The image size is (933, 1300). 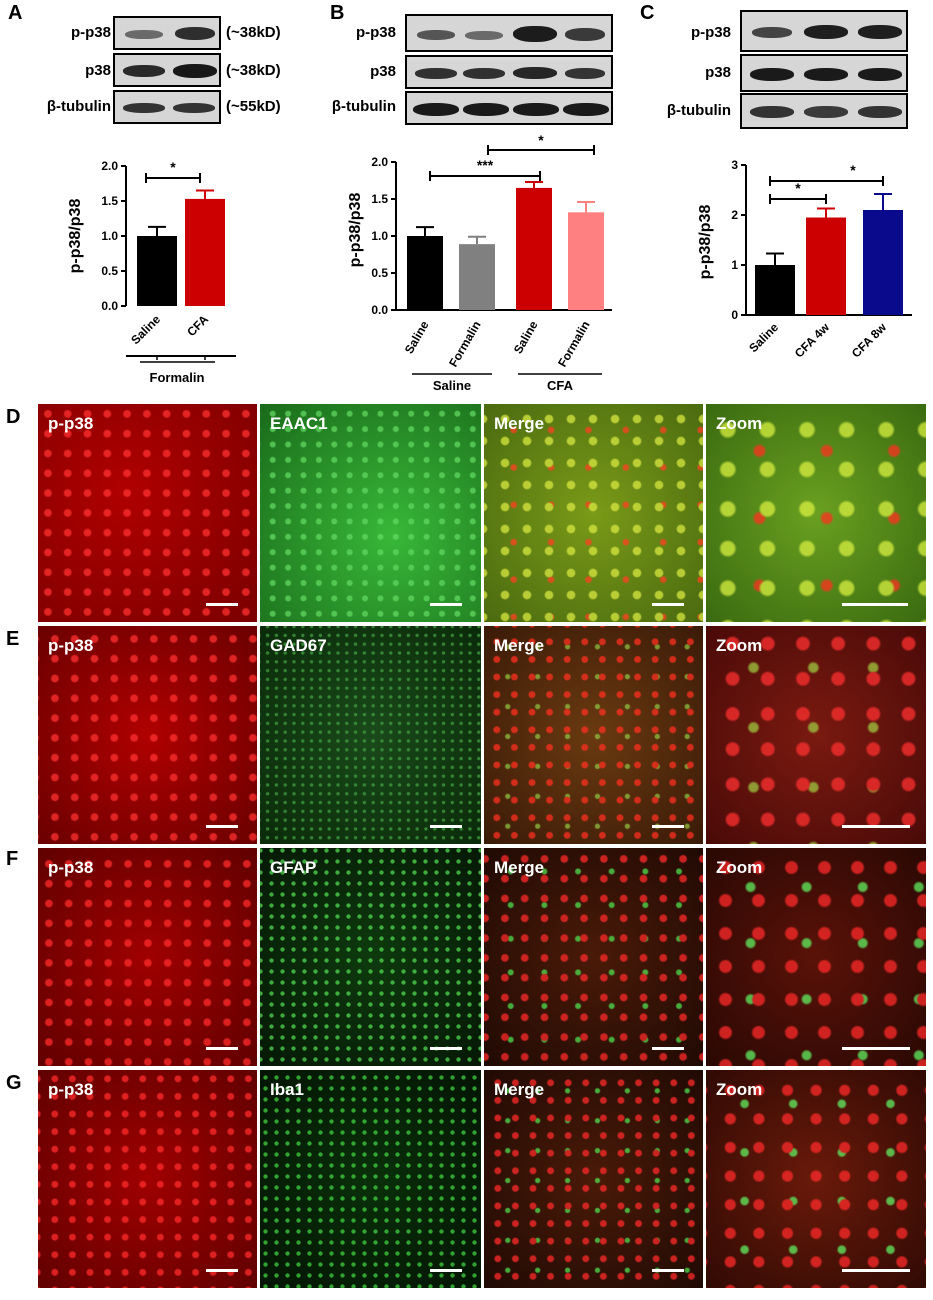 I want to click on micrograph-f-gfap: GFAP, so click(x=370, y=957).